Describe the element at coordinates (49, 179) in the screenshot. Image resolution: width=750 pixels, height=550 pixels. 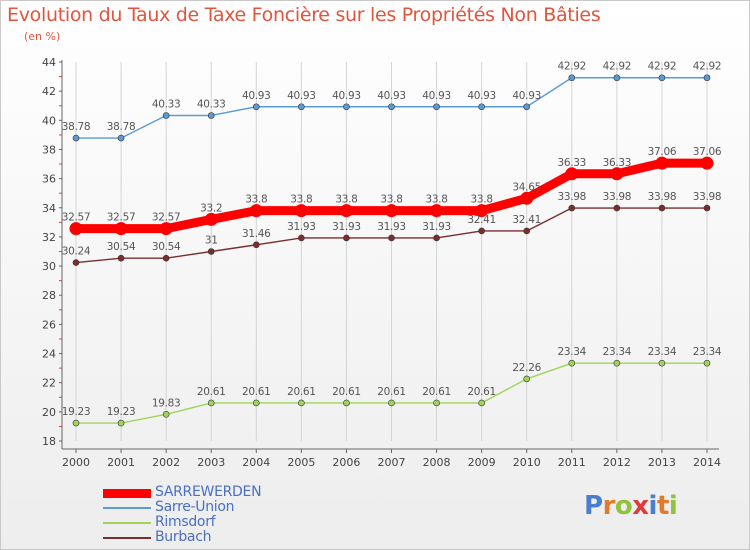
I see `y-tick-label: 36` at that location.